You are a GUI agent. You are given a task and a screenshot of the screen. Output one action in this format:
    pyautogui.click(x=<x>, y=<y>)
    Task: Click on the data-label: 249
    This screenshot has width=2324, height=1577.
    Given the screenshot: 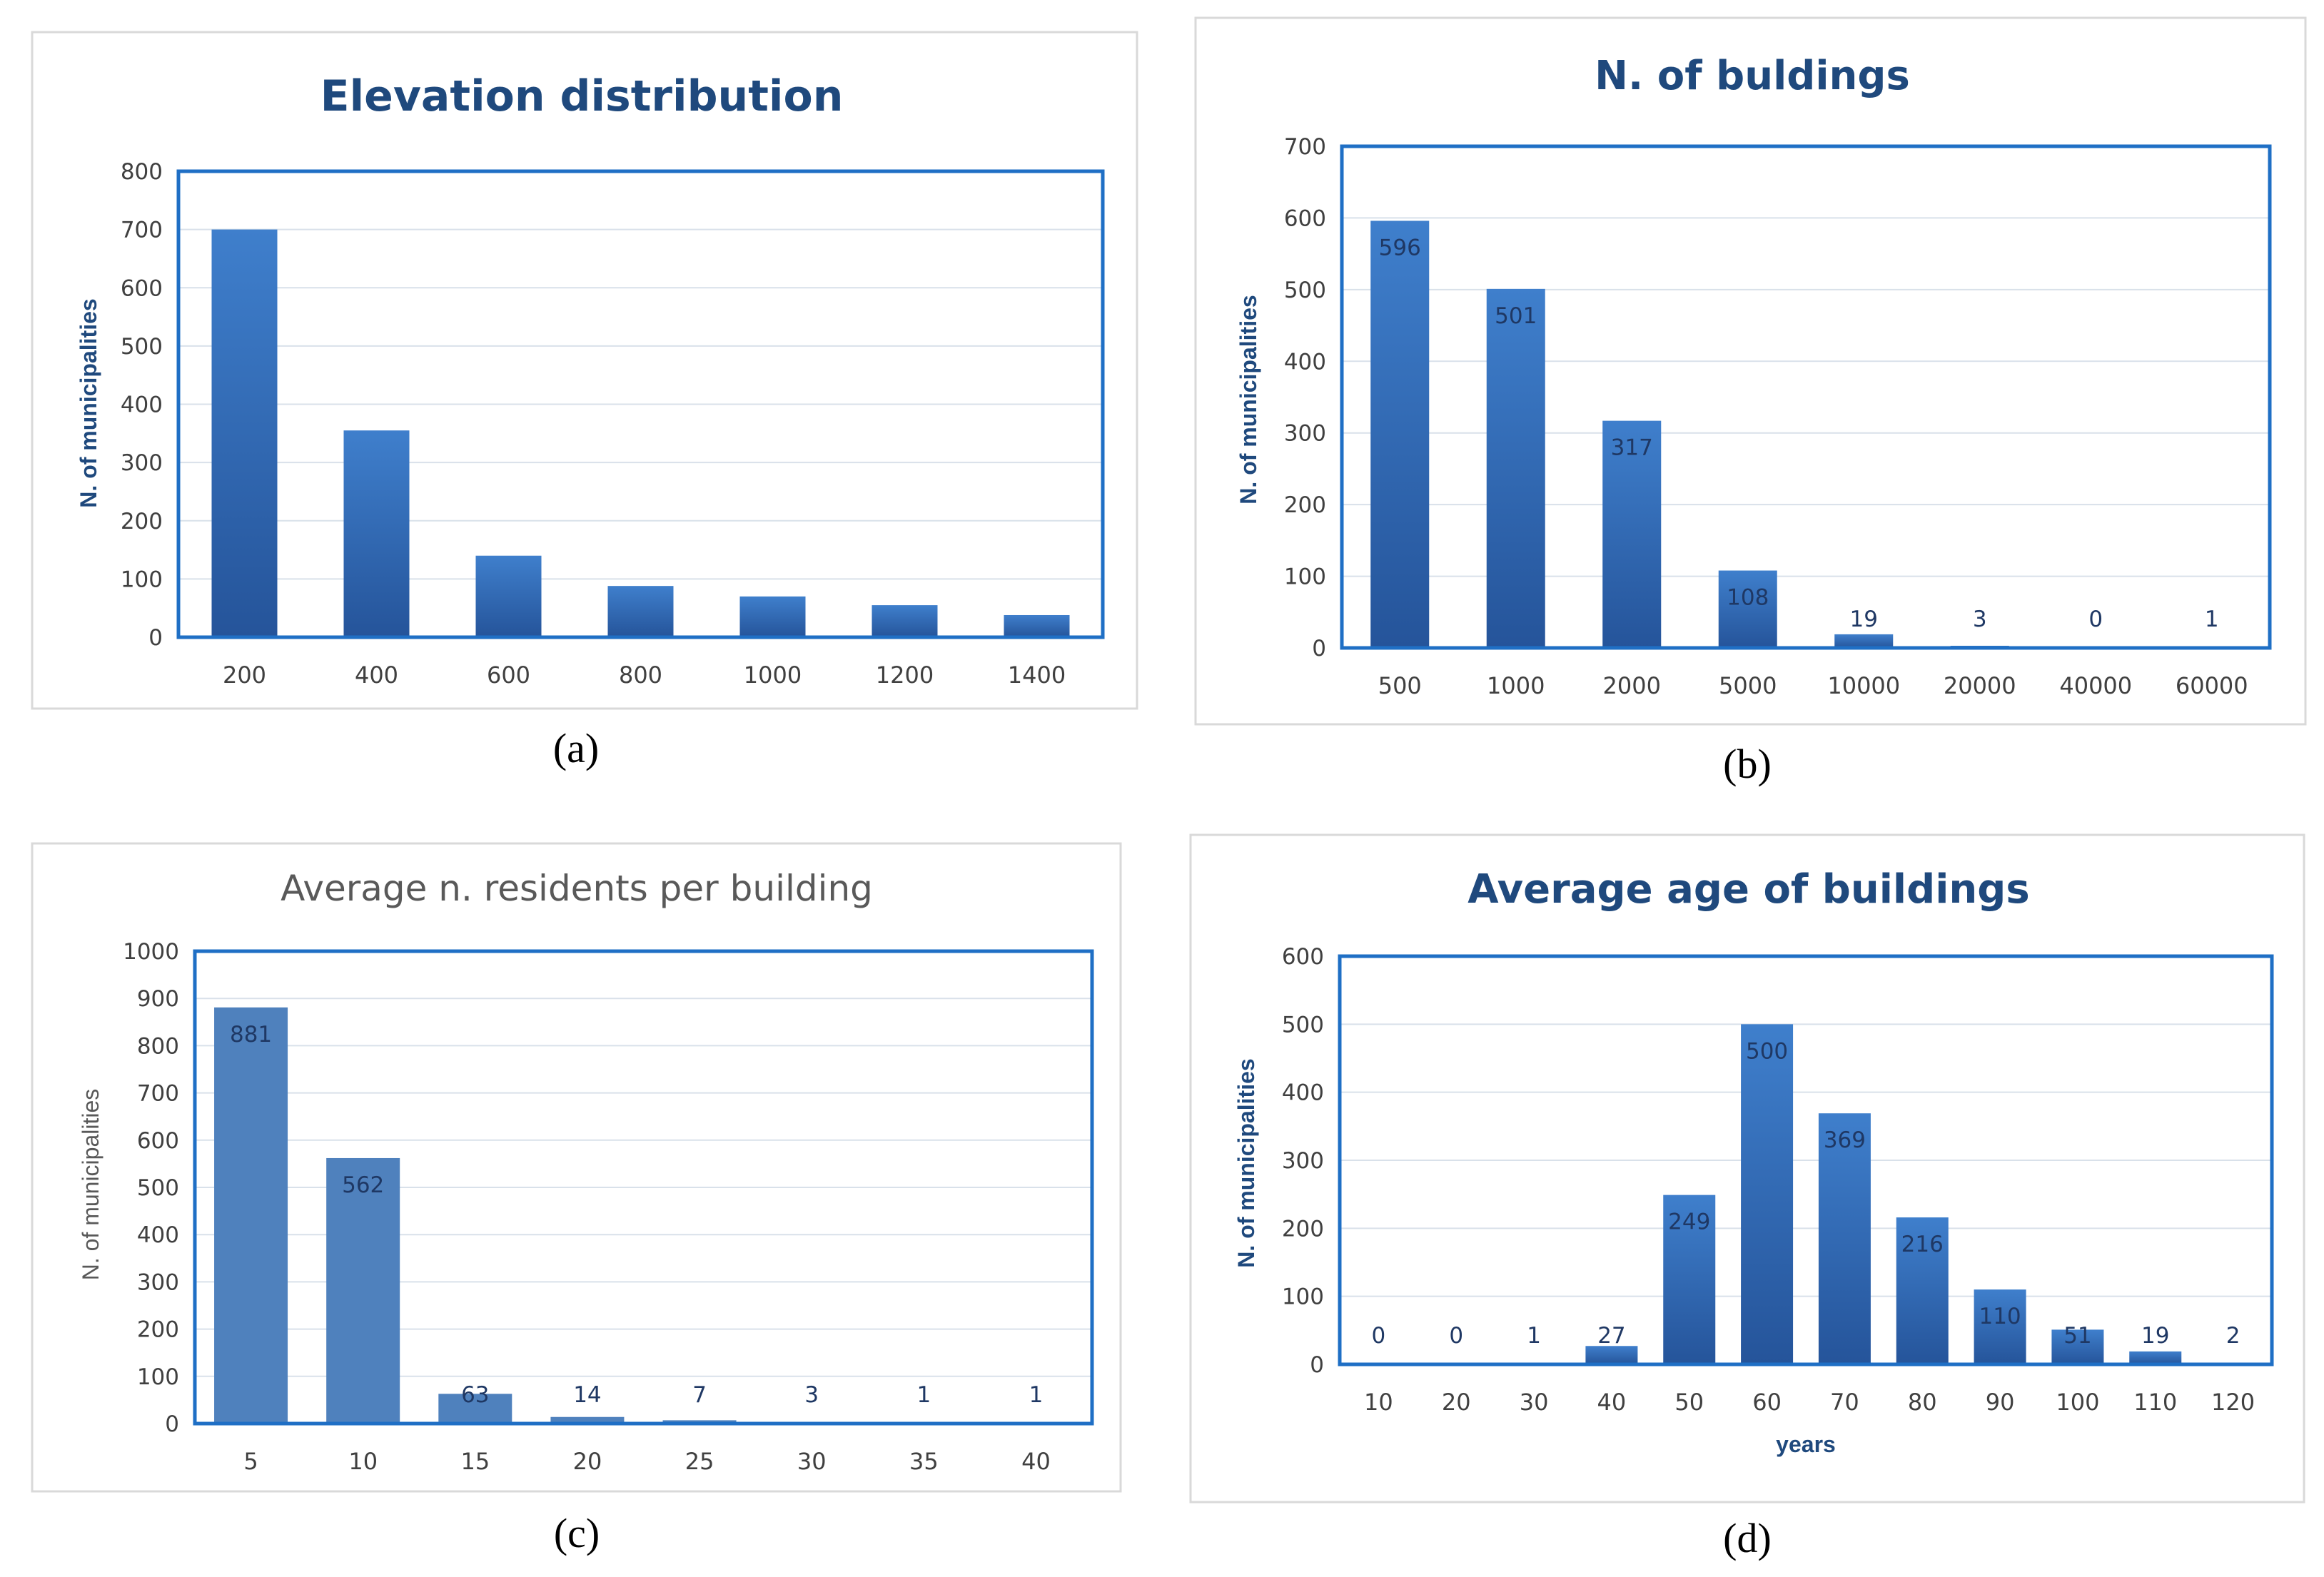 What is the action you would take?
    pyautogui.click(x=1689, y=1222)
    